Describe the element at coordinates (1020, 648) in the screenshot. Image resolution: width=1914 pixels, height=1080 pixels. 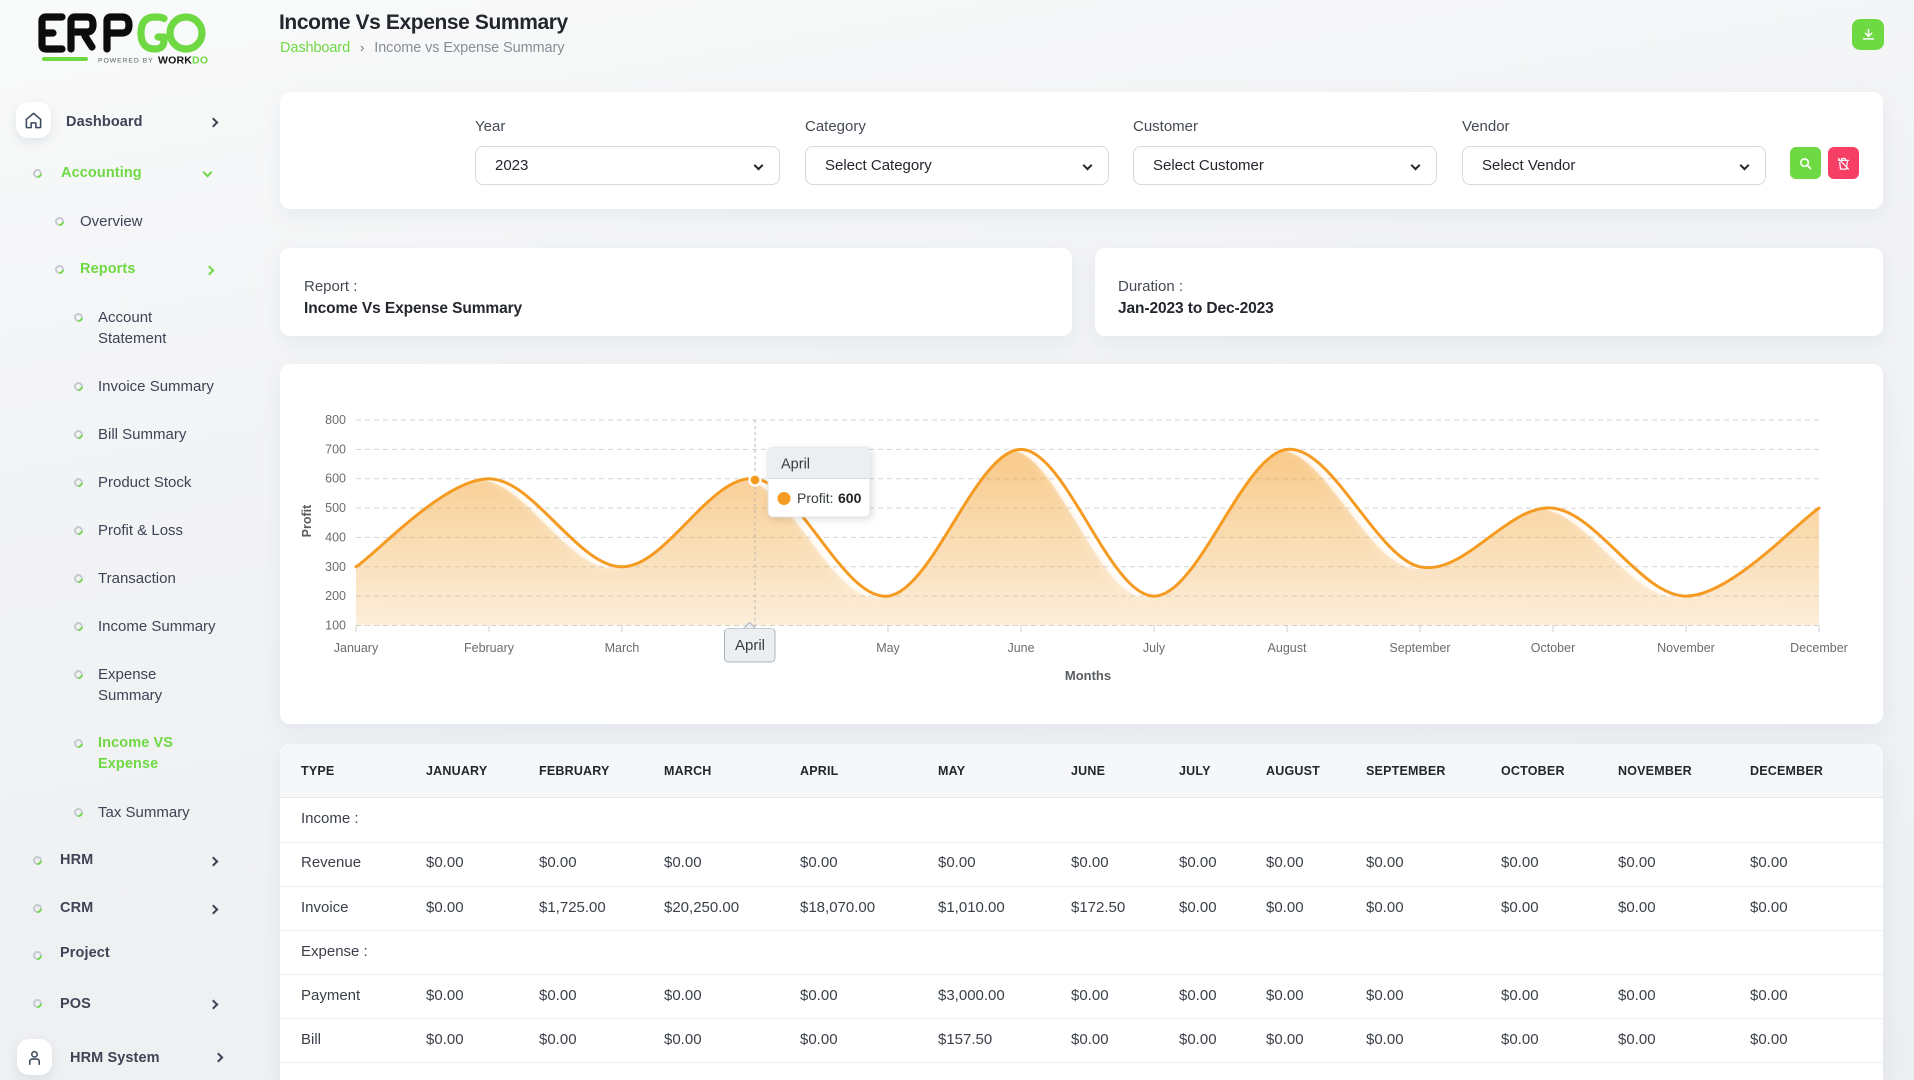
I see `svg-text: June` at that location.